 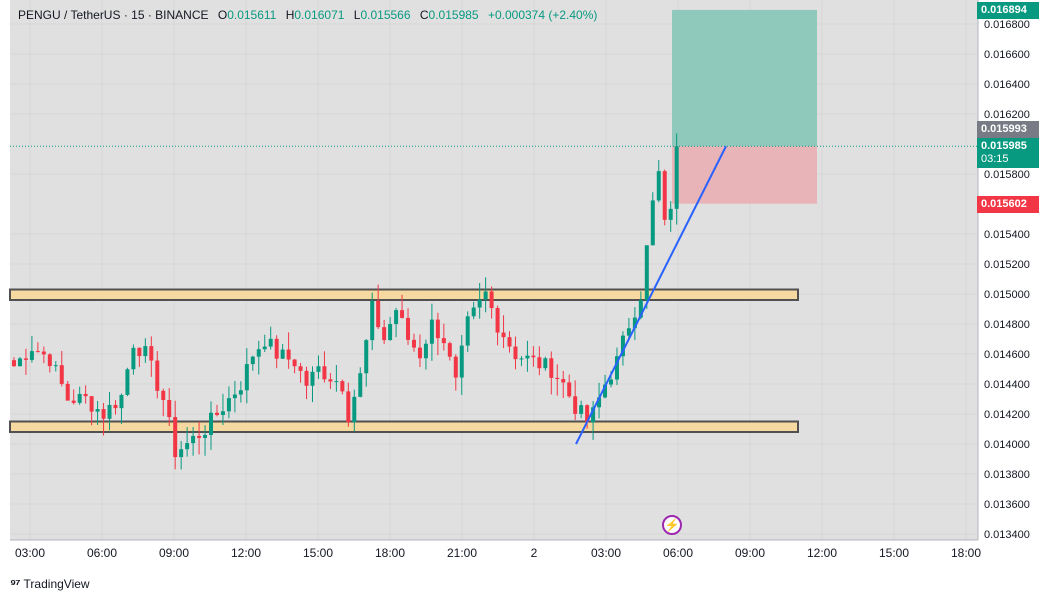 What do you see at coordinates (672, 525) in the screenshot?
I see `lightning-icon: ⚡` at bounding box center [672, 525].